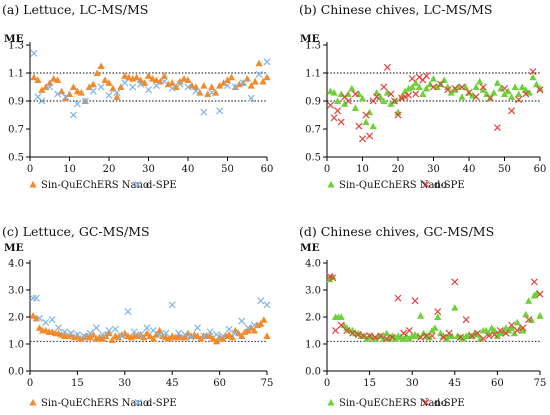 The image size is (550, 415). I want to click on y-tick-label: 4.0, so click(16, 264).